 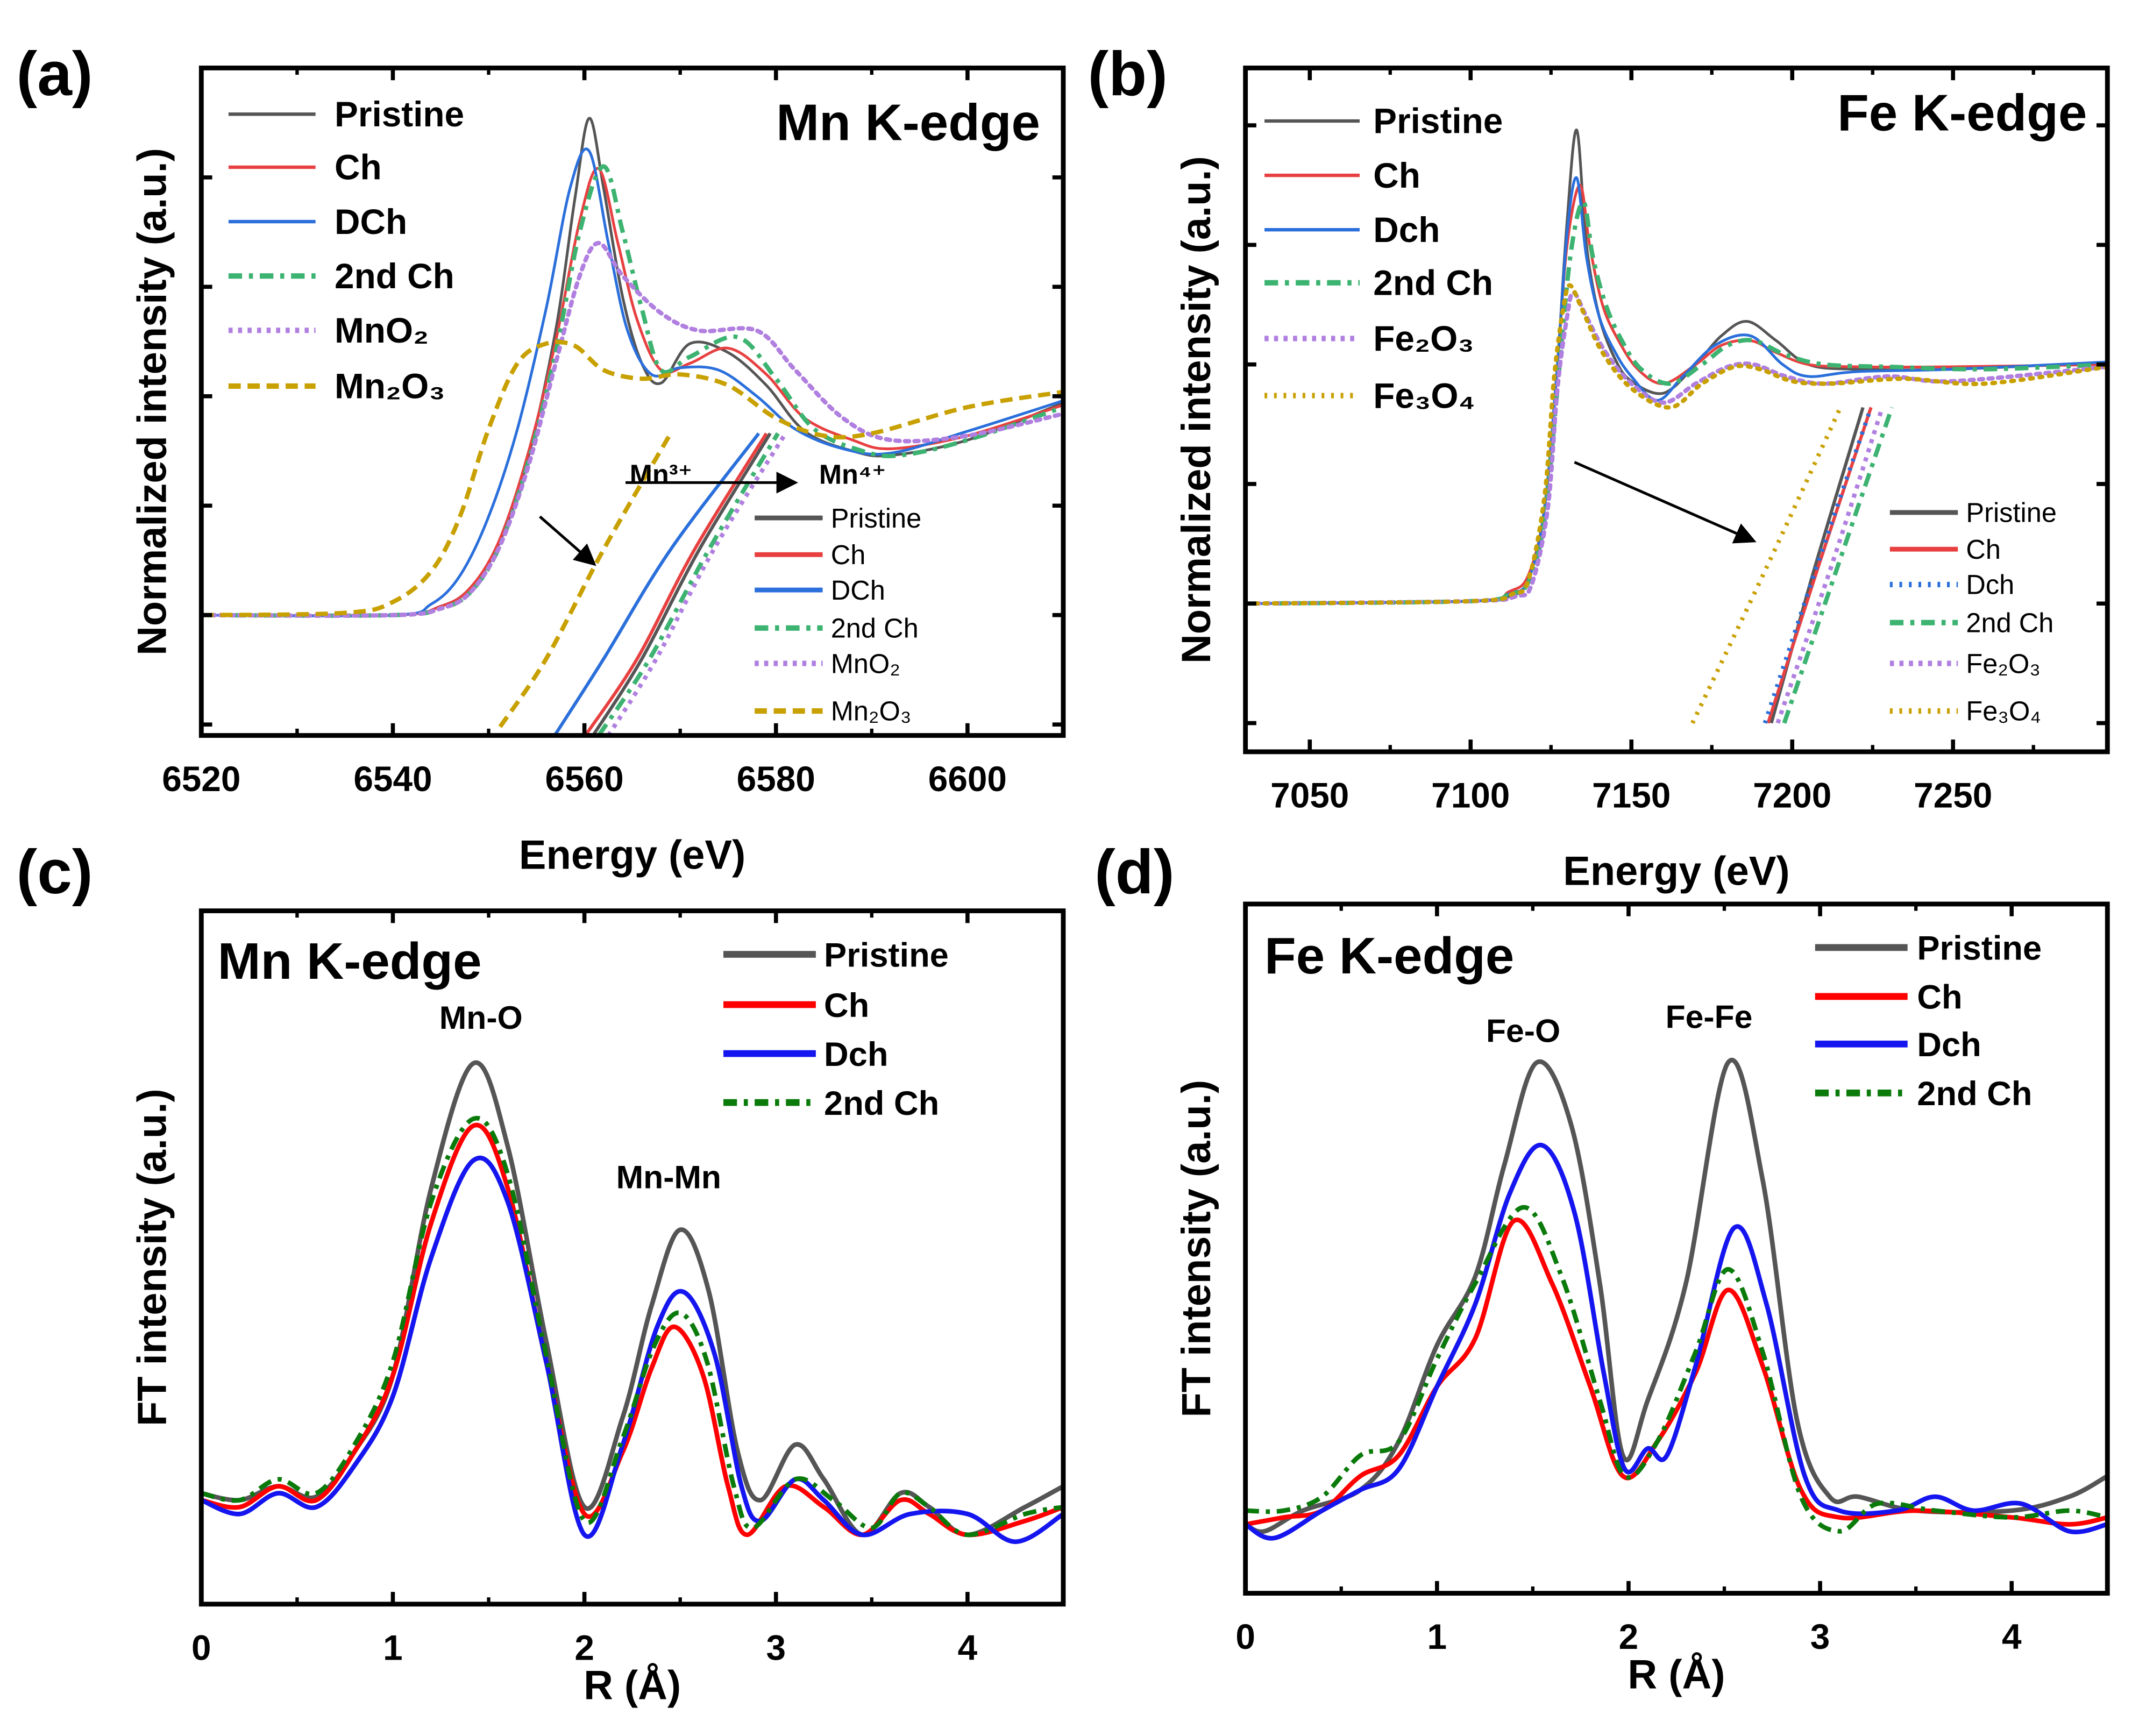 I want to click on x-tick-label: 7050, so click(x=1309, y=796).